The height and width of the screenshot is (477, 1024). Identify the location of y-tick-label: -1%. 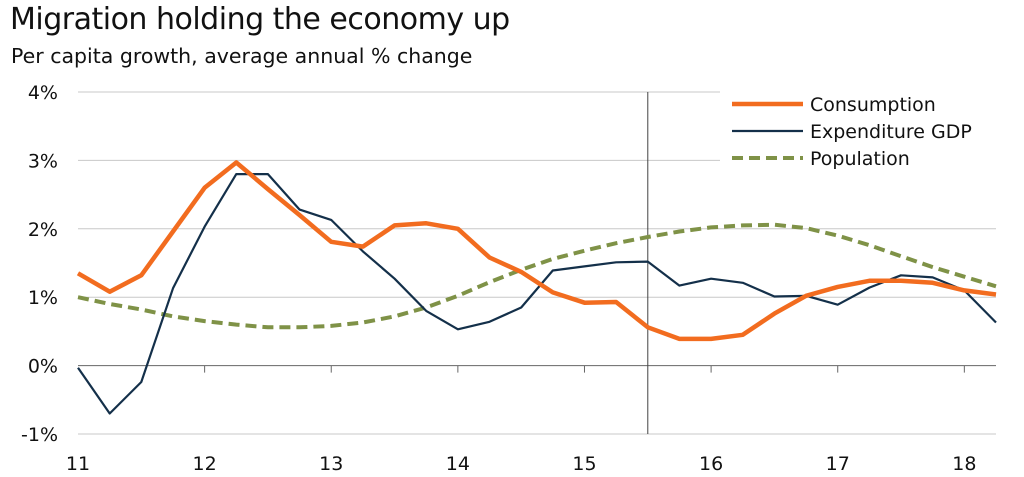
(39, 435).